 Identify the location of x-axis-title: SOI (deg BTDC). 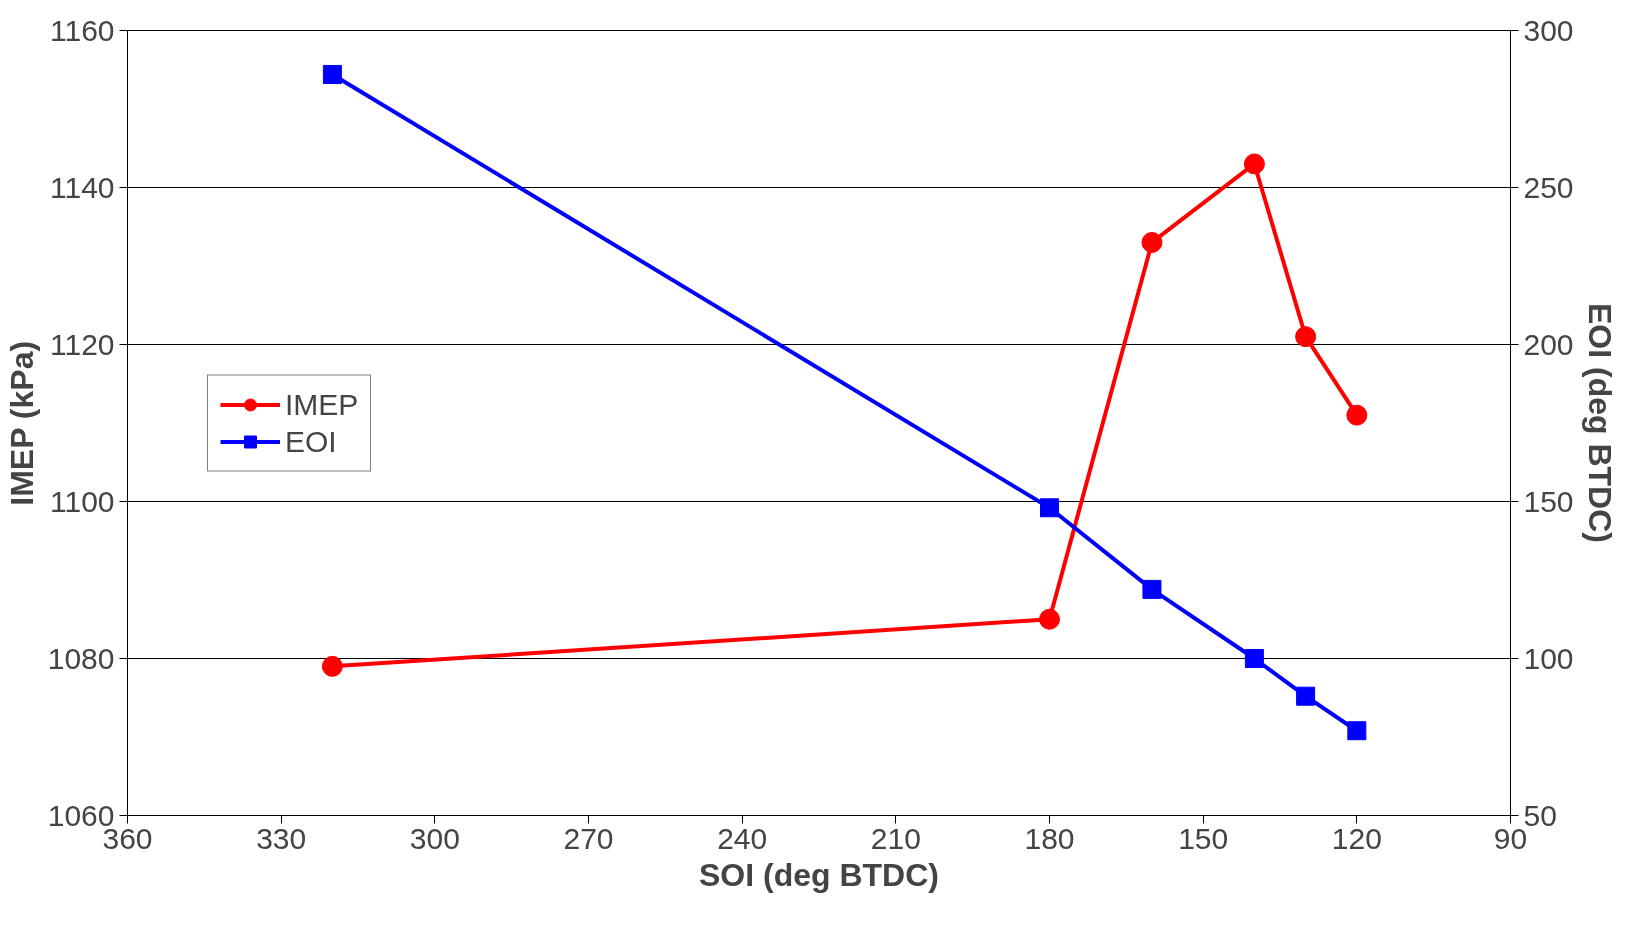
(819, 874).